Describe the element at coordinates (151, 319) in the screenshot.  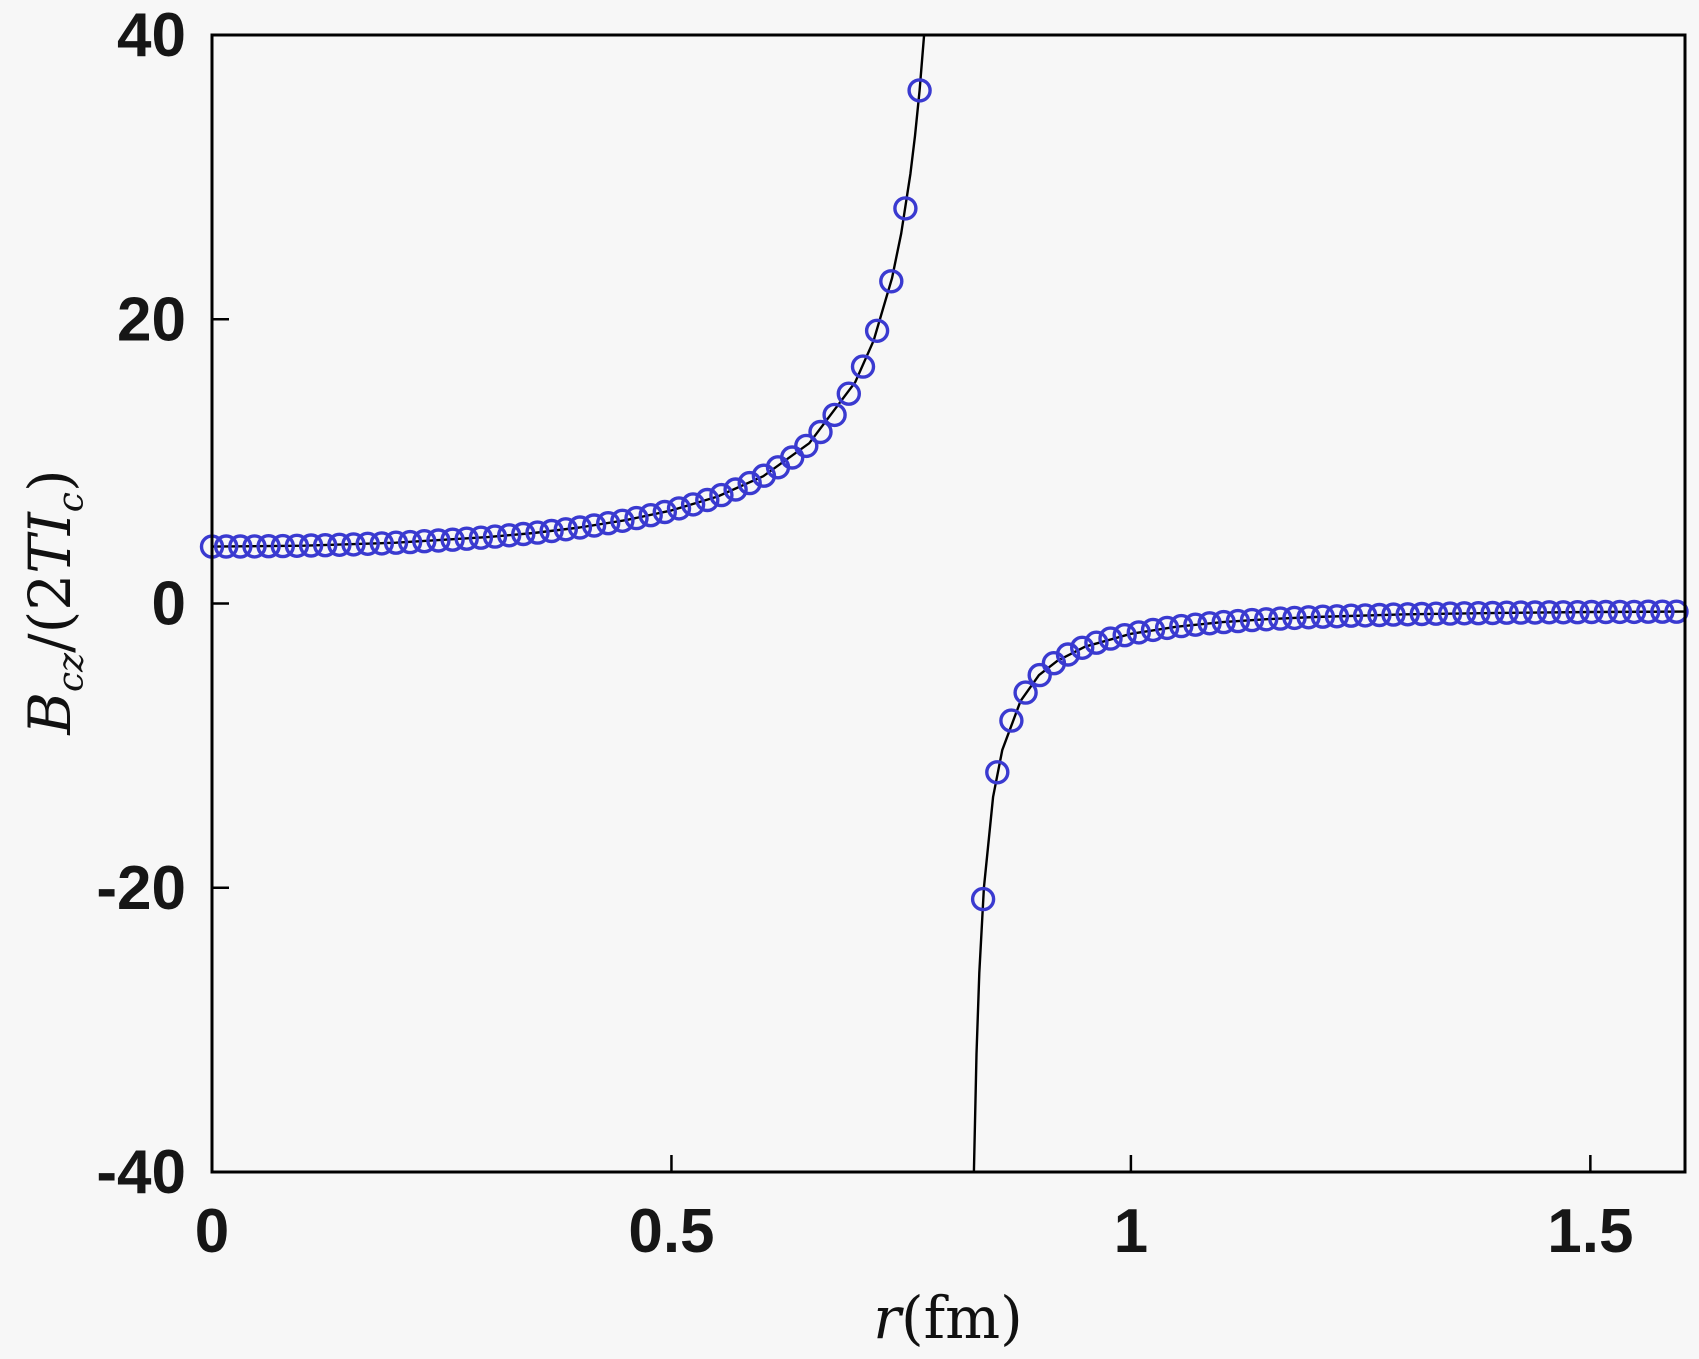
I see `y-tick-label: 20` at that location.